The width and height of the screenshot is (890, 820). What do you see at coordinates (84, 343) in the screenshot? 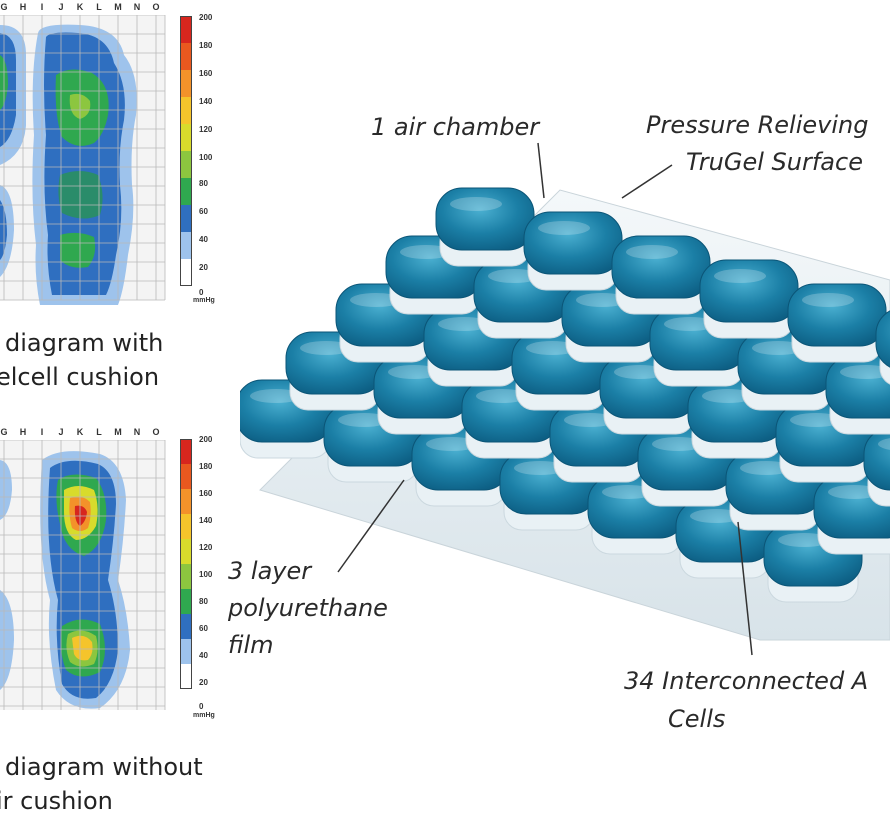
I see `caption-line: diagram with` at bounding box center [84, 343].